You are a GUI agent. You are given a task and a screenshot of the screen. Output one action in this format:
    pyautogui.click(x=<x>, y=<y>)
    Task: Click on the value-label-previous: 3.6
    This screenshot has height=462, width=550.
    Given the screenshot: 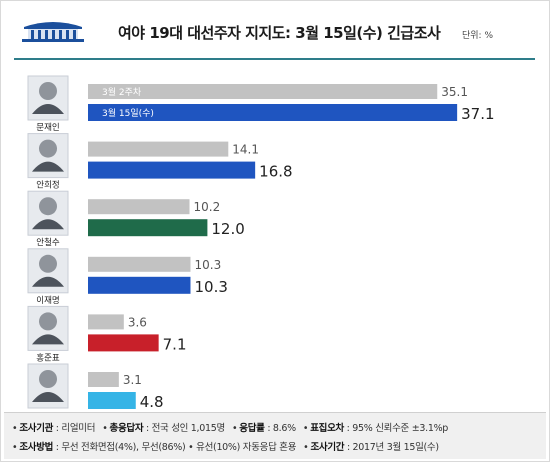 What is the action you would take?
    pyautogui.click(x=137, y=322)
    